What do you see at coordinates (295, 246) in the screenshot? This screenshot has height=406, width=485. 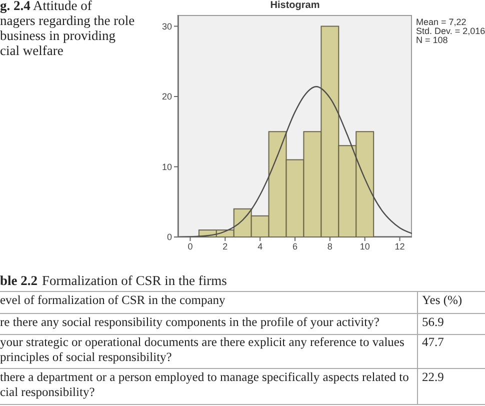 I see `x-tick-label: 6` at bounding box center [295, 246].